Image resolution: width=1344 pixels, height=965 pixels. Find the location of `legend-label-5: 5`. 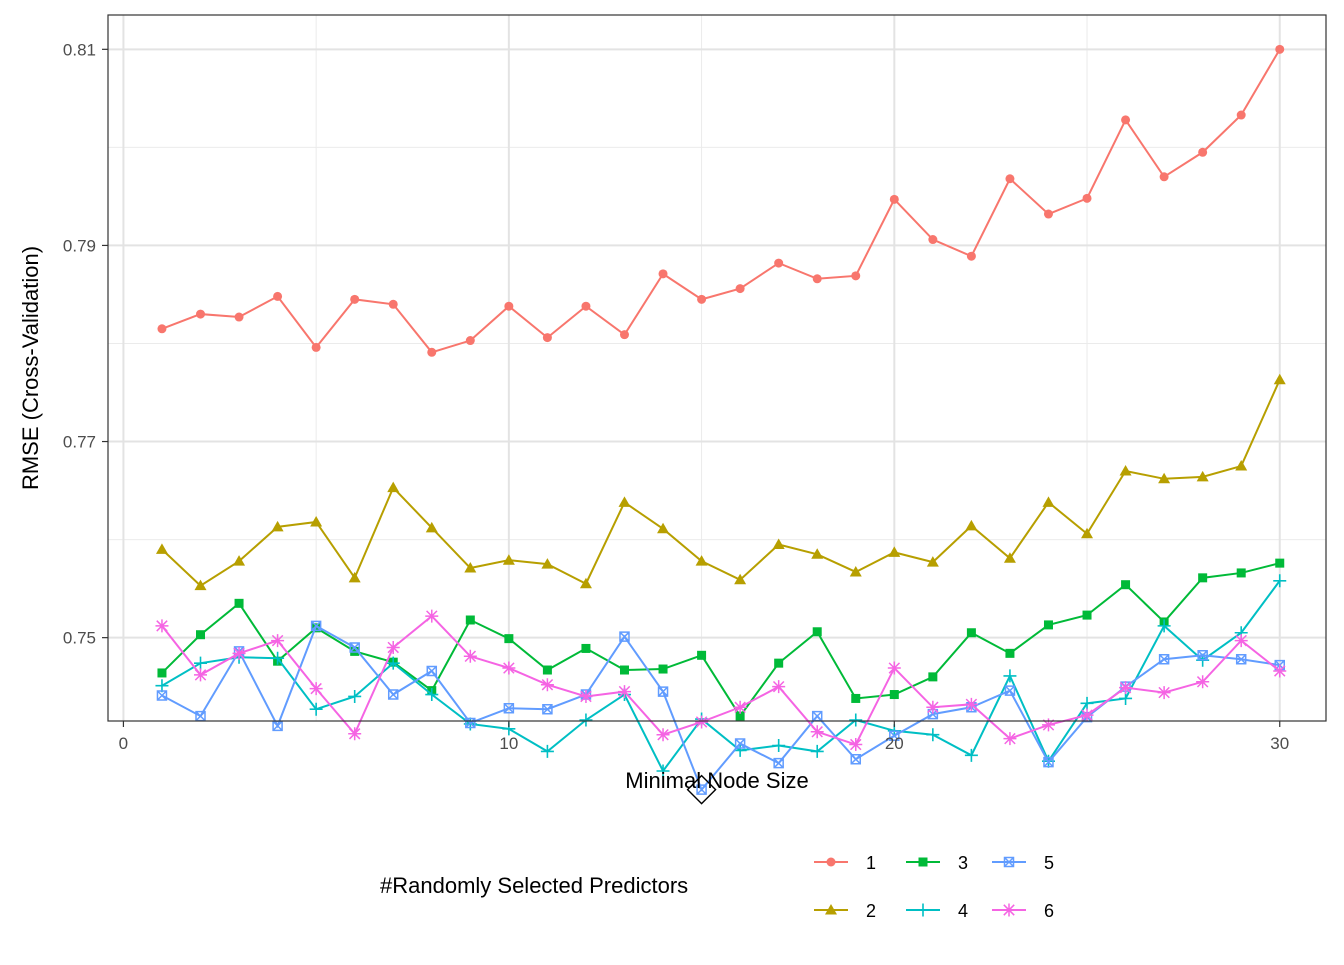

legend-label-5: 5 is located at coordinates (1049, 863).